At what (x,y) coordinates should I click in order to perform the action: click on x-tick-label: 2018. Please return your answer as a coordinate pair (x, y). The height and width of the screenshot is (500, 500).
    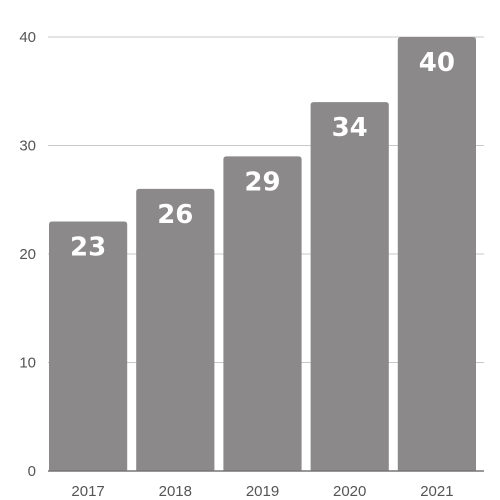
    Looking at the image, I should click on (175, 491).